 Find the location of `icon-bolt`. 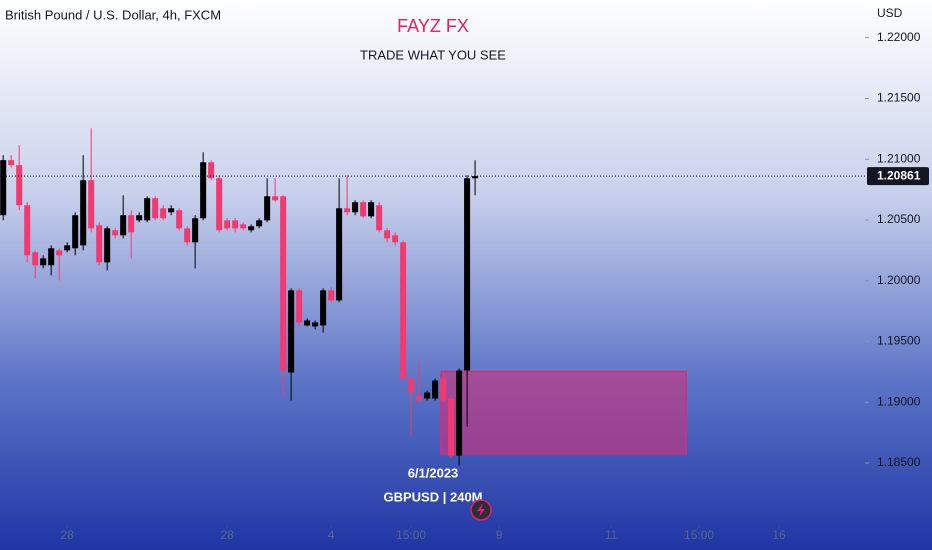

icon-bolt is located at coordinates (481, 510).